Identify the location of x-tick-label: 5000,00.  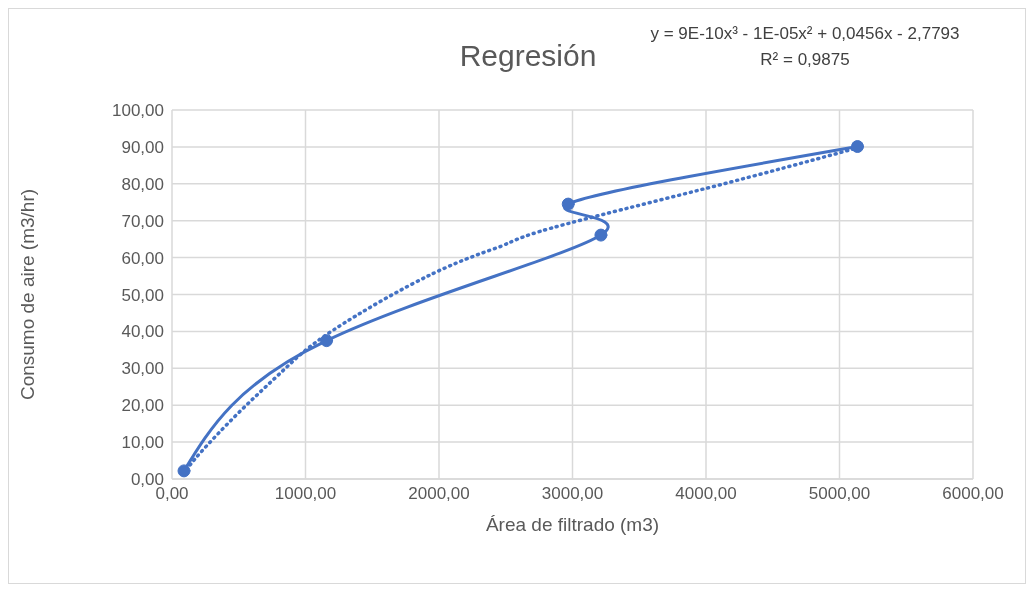
(839, 494).